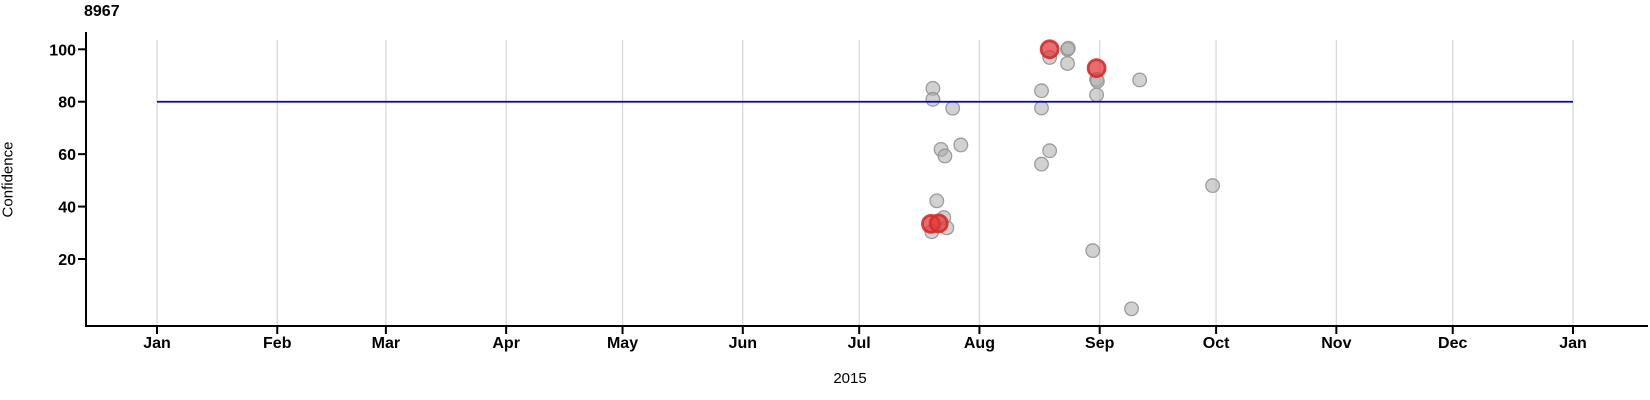  Describe the element at coordinates (979, 343) in the screenshot. I see `x-axis-tick-label: Aug` at that location.